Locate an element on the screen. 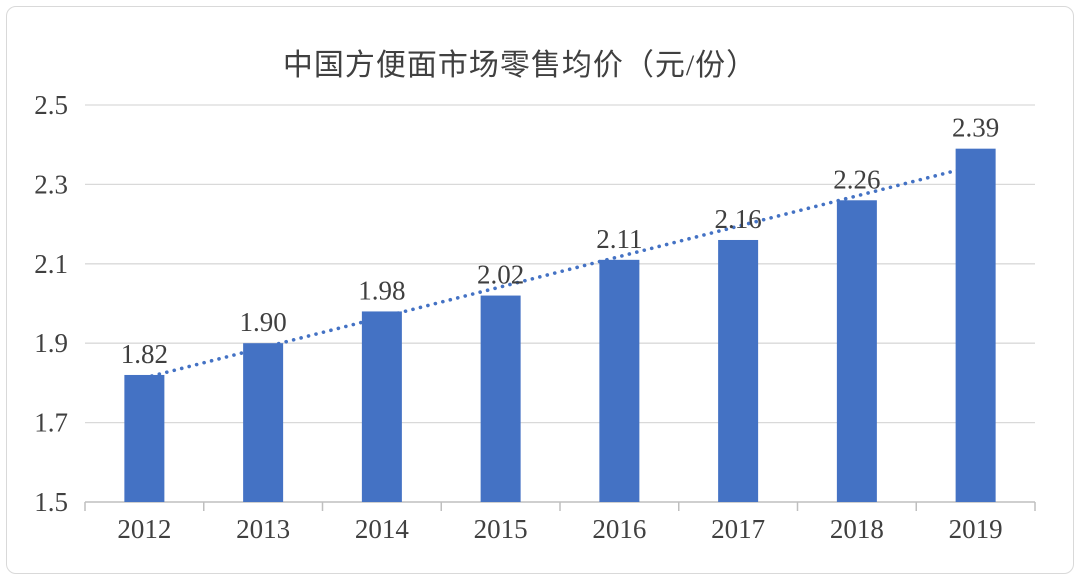  y-axis-tick-label: 2.1 is located at coordinates (51, 264).